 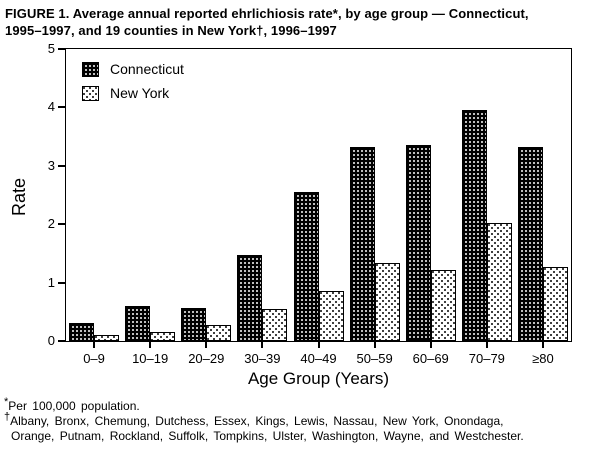 What do you see at coordinates (51, 165) in the screenshot?
I see `y-tick-label: 3` at bounding box center [51, 165].